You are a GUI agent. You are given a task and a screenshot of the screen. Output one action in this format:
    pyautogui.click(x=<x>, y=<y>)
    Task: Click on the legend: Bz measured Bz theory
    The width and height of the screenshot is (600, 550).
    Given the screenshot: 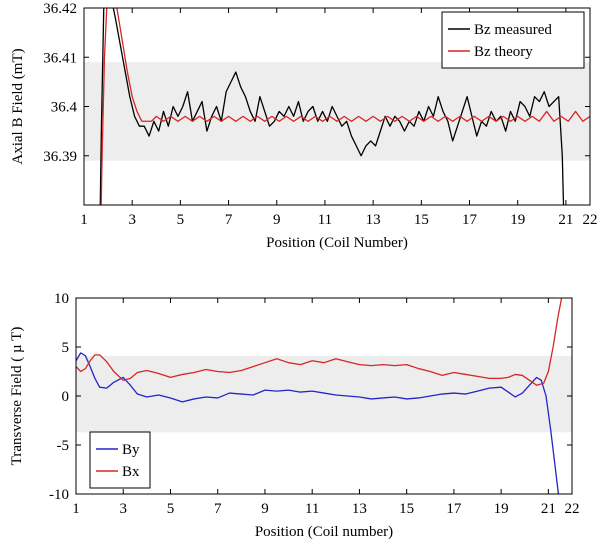 What is the action you would take?
    pyautogui.click(x=513, y=40)
    